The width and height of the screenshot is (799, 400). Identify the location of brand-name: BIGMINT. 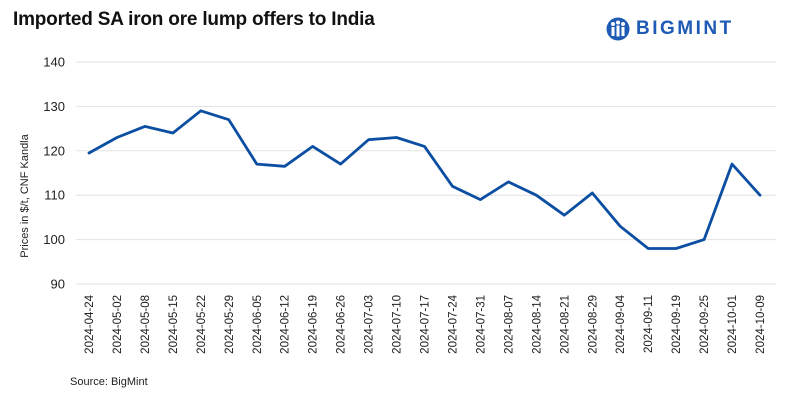
(685, 28).